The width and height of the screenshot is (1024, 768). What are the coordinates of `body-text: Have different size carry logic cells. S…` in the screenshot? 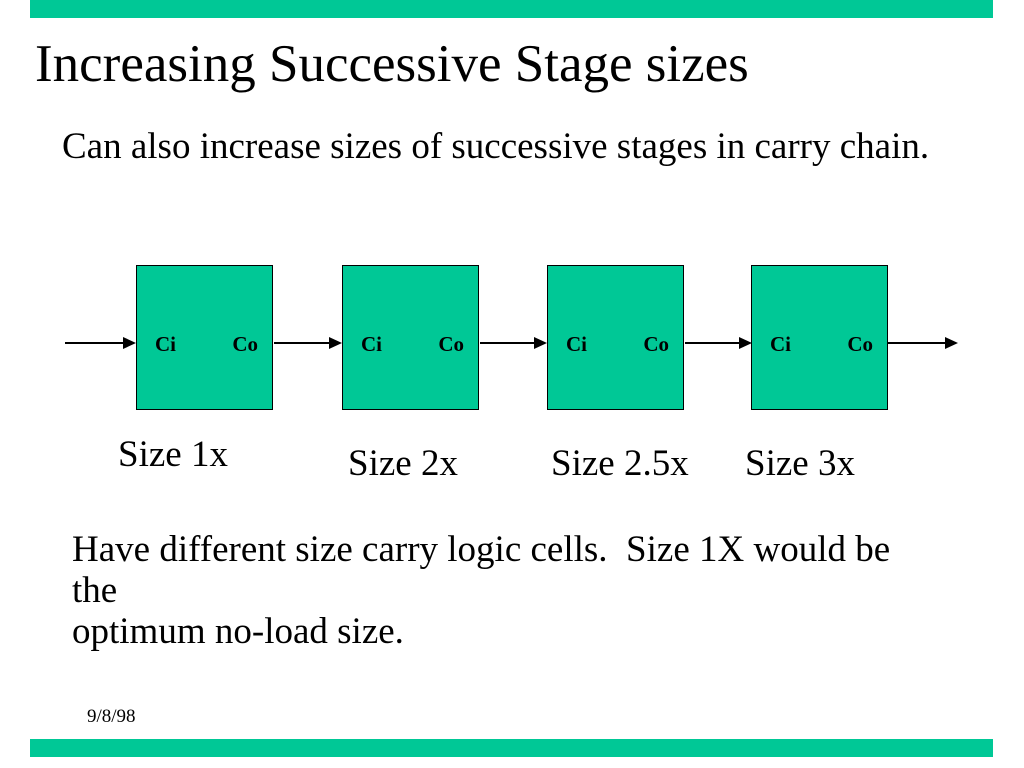 It's located at (481, 590).